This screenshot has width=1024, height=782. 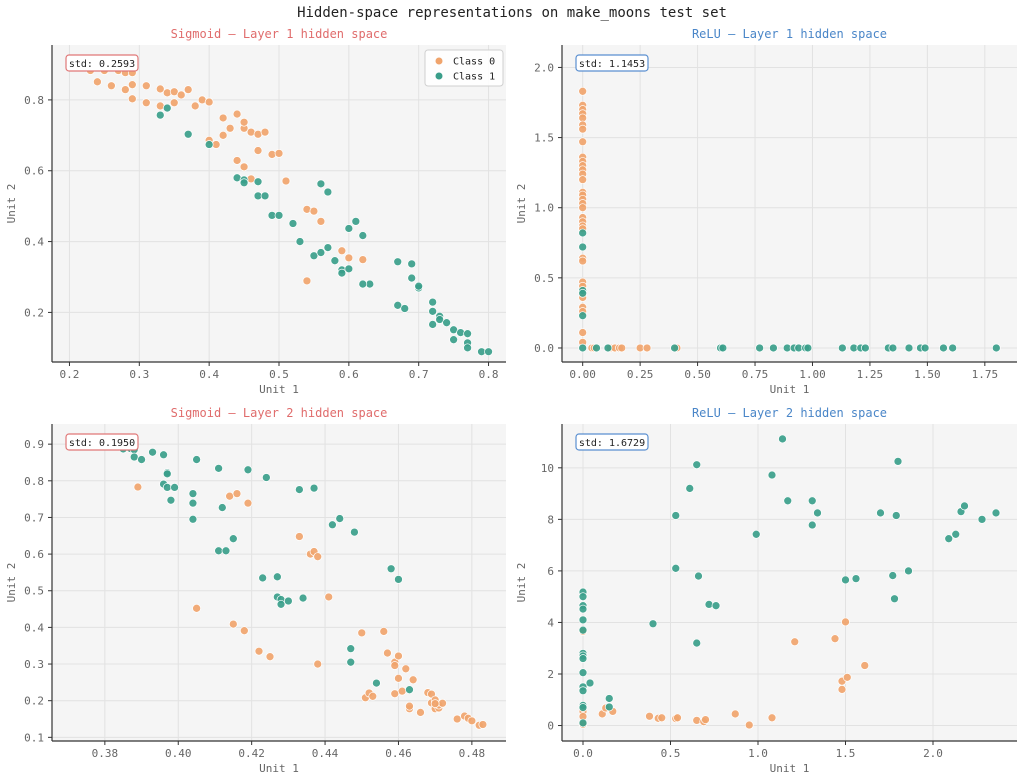 I want to click on x-tick-label: 0.8, so click(x=489, y=374).